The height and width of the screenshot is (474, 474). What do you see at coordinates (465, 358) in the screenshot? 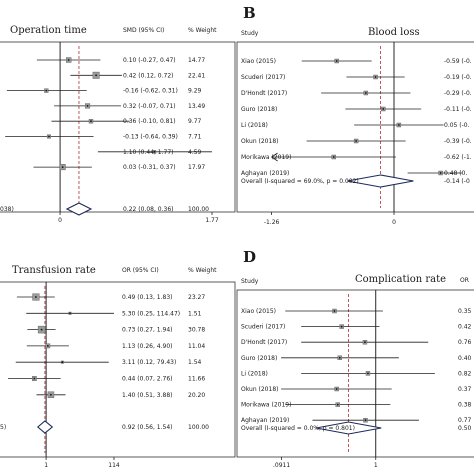
I see `study-ci-text: 0.40` at bounding box center [465, 358].